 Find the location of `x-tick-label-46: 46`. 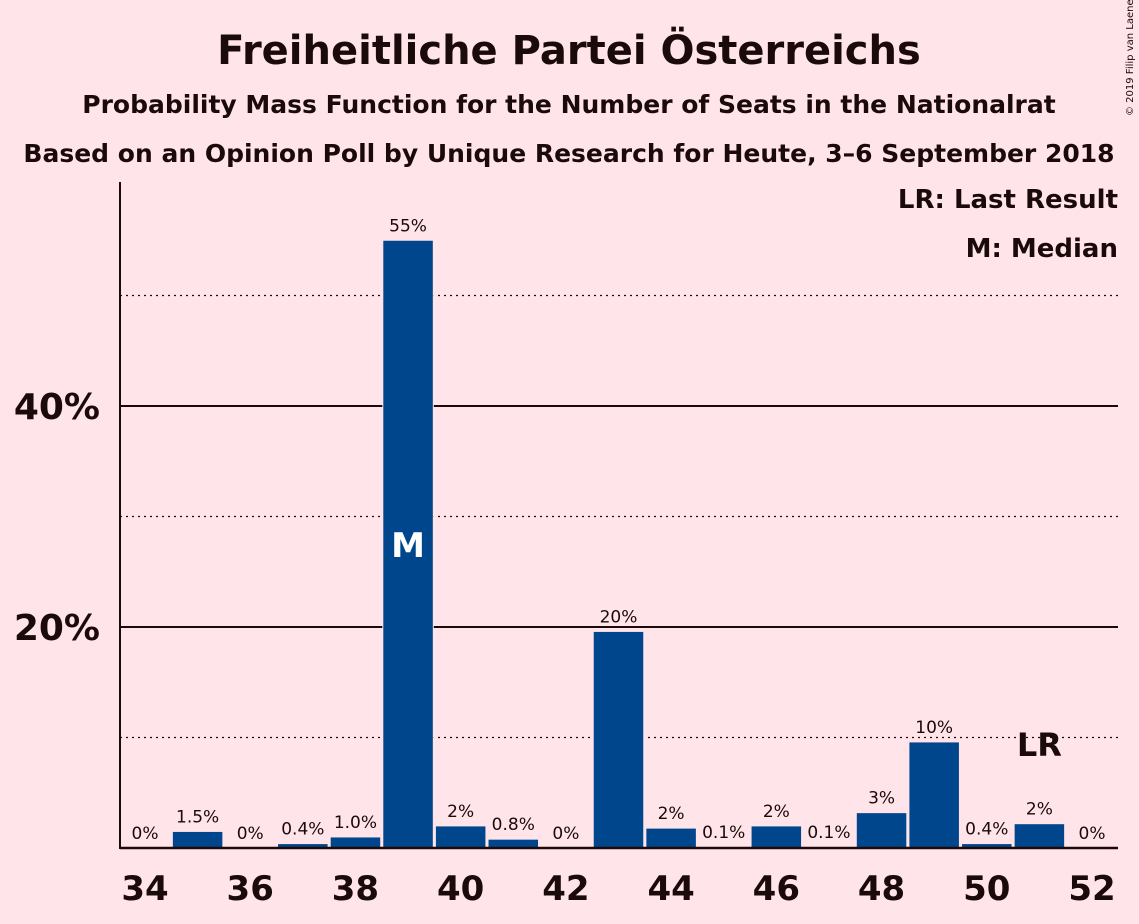

x-tick-label-46: 46 is located at coordinates (776, 889).